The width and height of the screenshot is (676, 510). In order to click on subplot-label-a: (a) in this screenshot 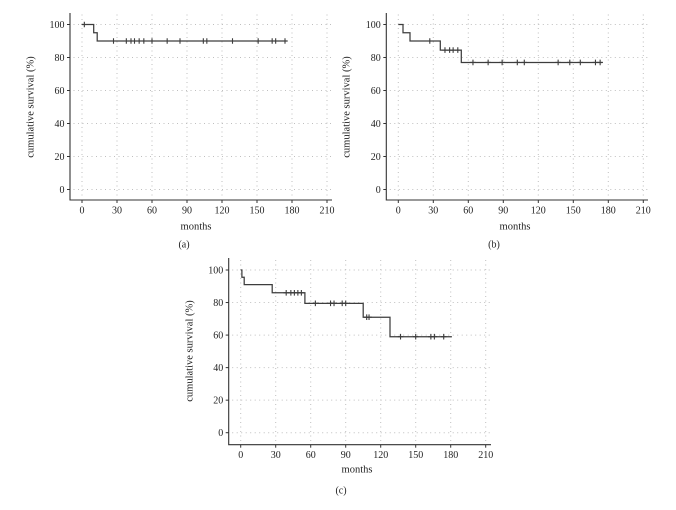, I will do `click(184, 245)`.